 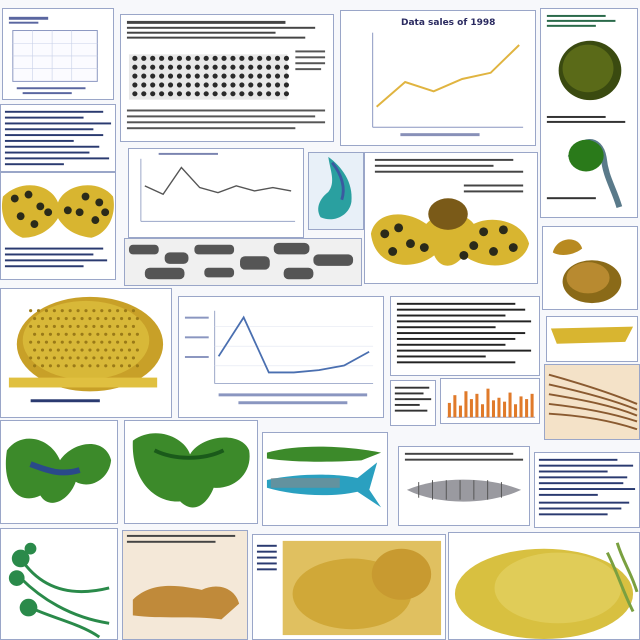 What do you see at coordinates (592, 402) in the screenshot?
I see `thumbnail-gill-specimen` at bounding box center [592, 402].